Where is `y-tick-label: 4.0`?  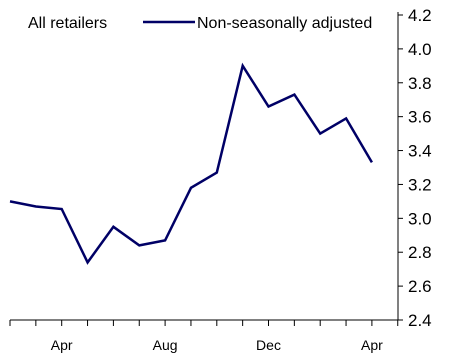
y-tick-label: 4.0 is located at coordinates (420, 49).